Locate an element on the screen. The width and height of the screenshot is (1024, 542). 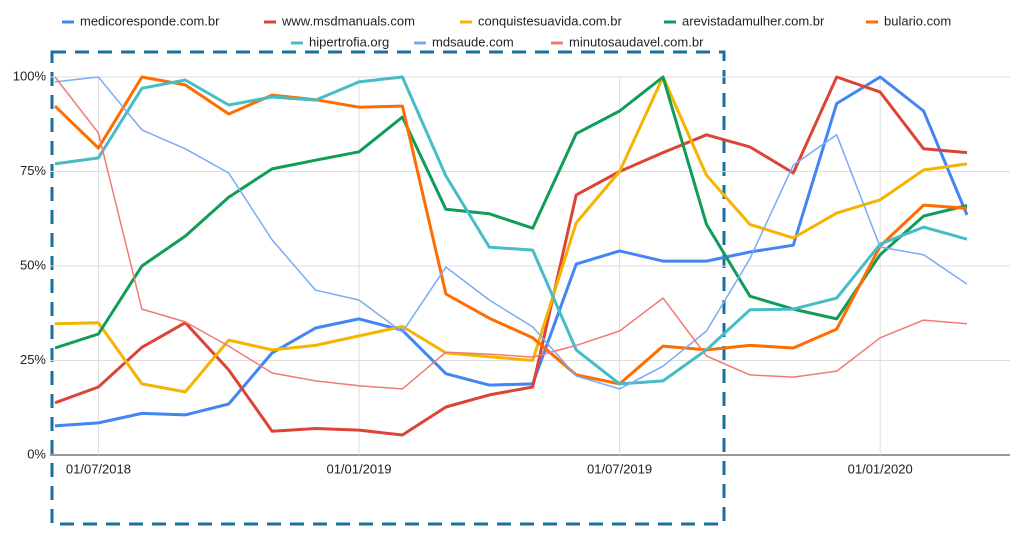
legend-label: medicoresponde.com.br is located at coordinates (150, 20).